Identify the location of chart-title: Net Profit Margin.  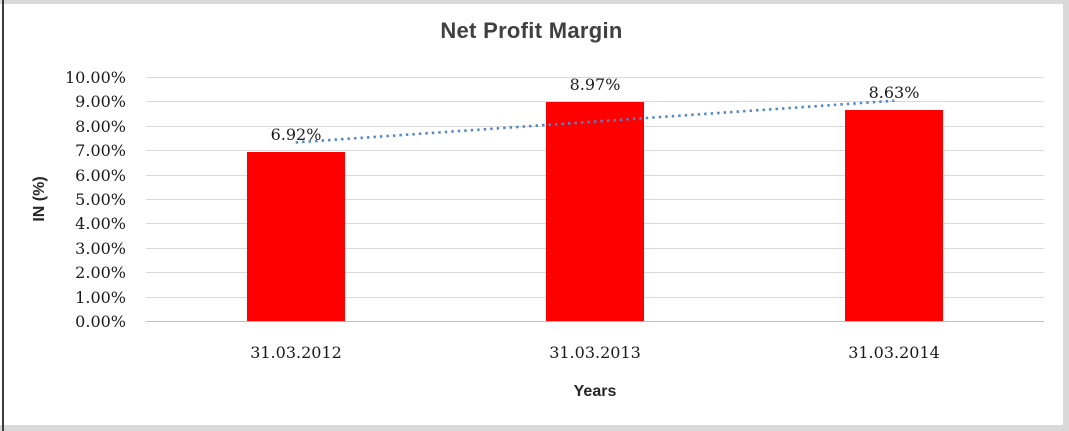
(531, 30).